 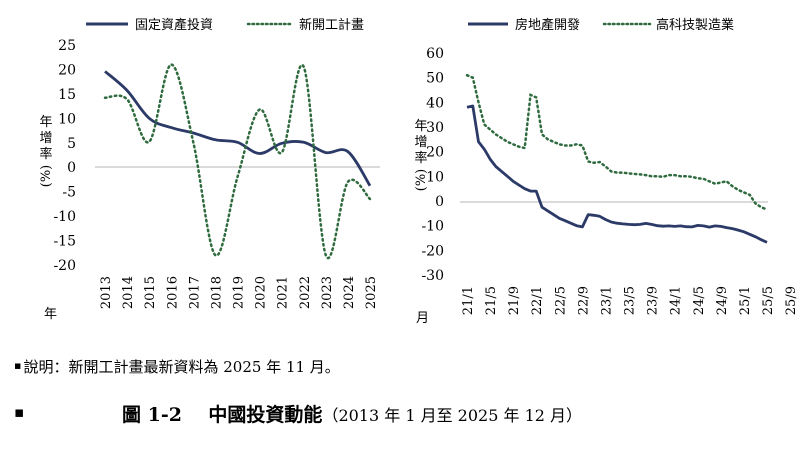 What do you see at coordinates (50, 314) in the screenshot?
I see `x-axis-title-left: 年` at bounding box center [50, 314].